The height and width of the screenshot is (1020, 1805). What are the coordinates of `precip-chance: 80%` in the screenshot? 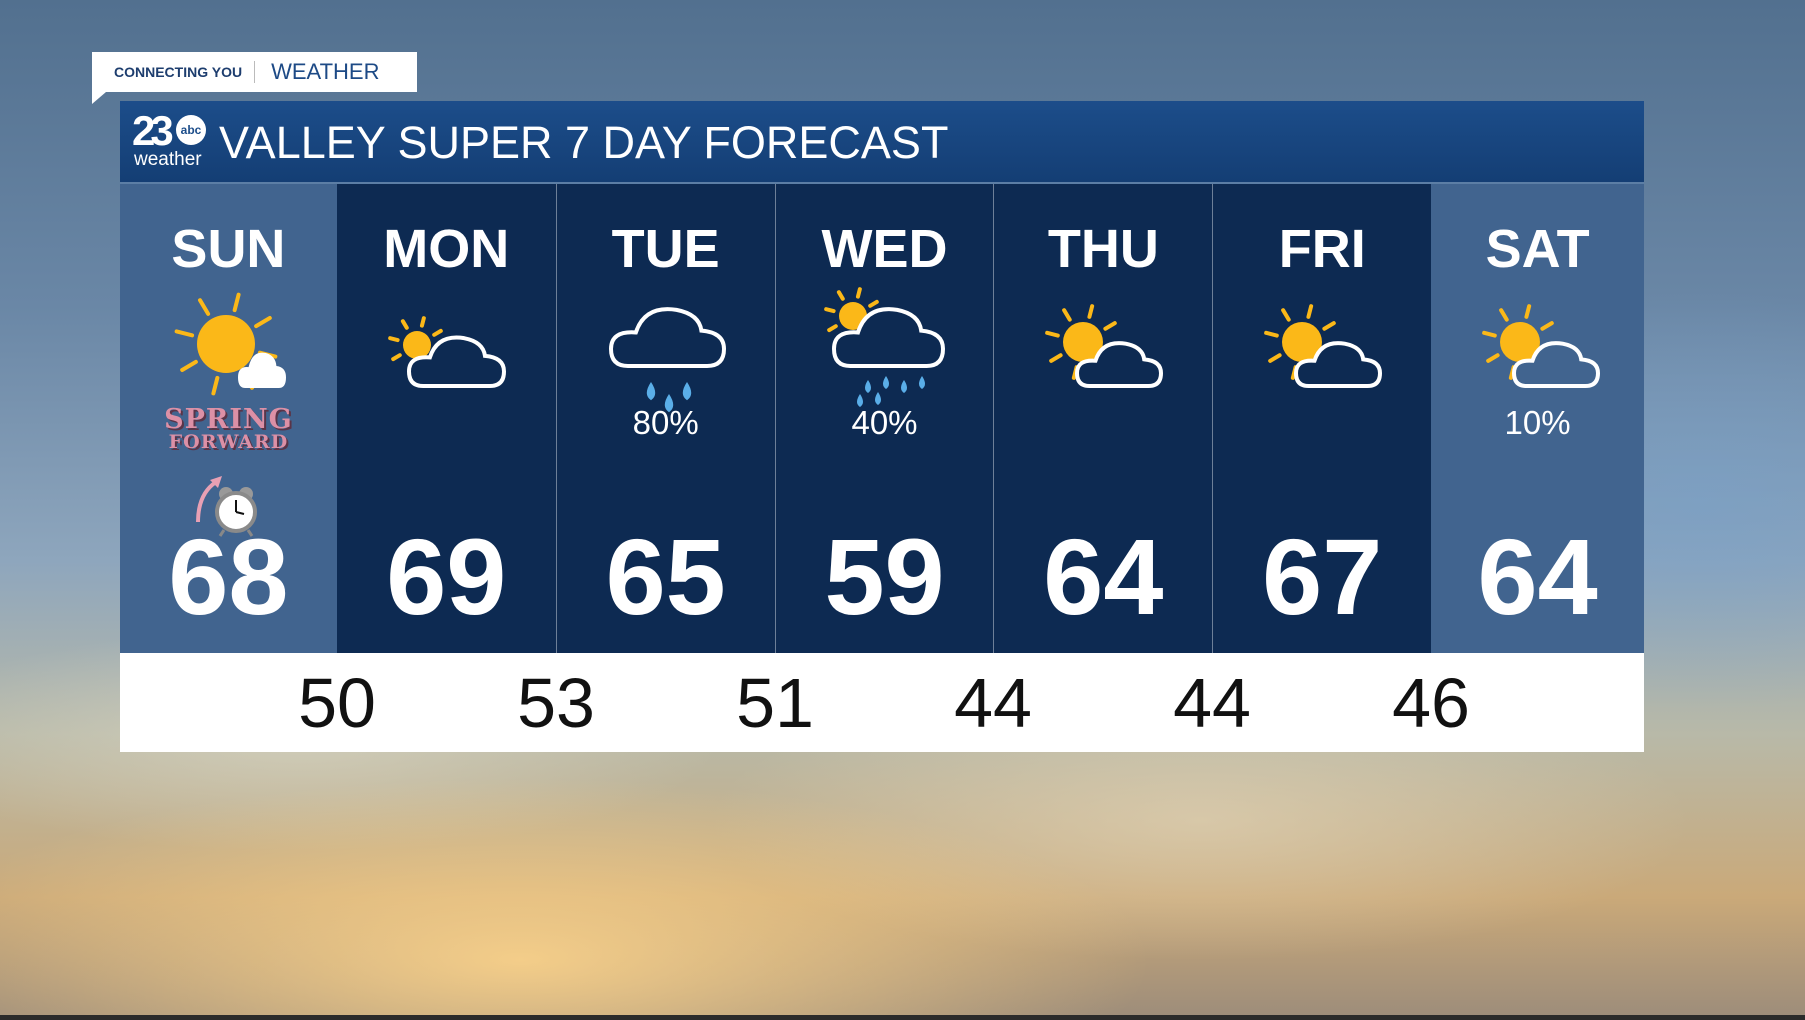 It's located at (665, 422).